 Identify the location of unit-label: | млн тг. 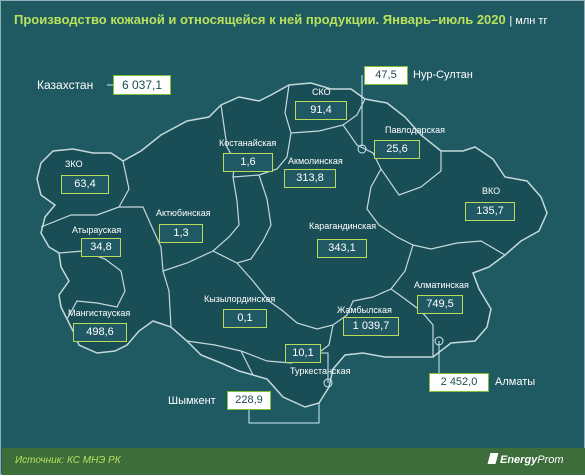
(528, 21).